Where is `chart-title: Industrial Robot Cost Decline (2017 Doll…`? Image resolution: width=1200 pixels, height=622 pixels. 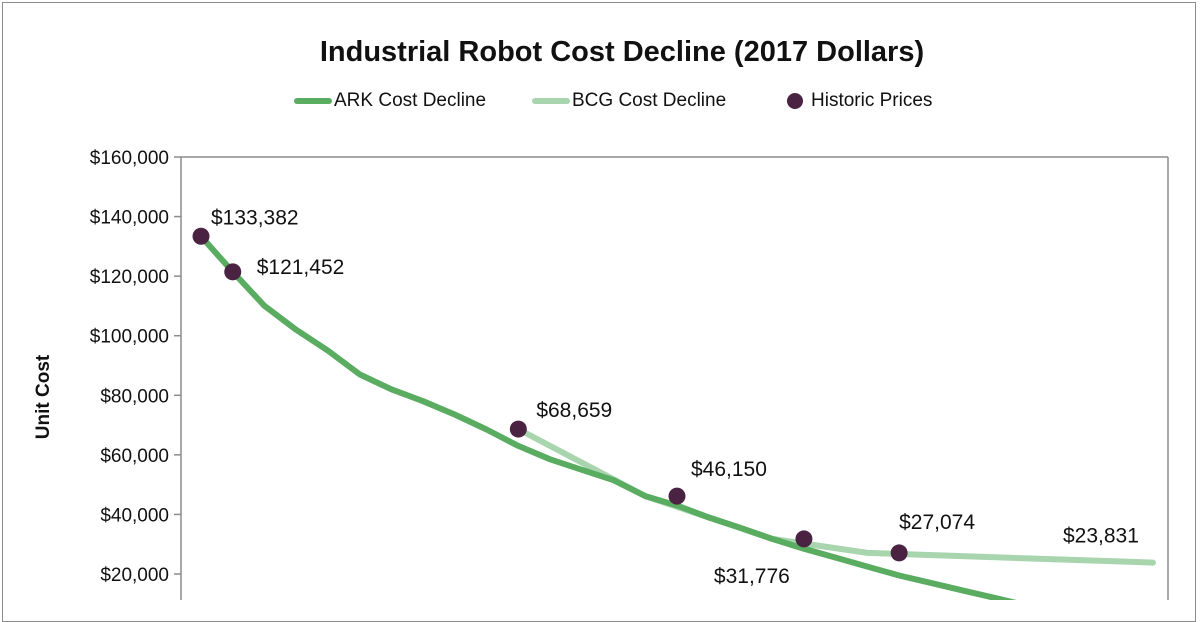 chart-title: Industrial Robot Cost Decline (2017 Doll… is located at coordinates (622, 52).